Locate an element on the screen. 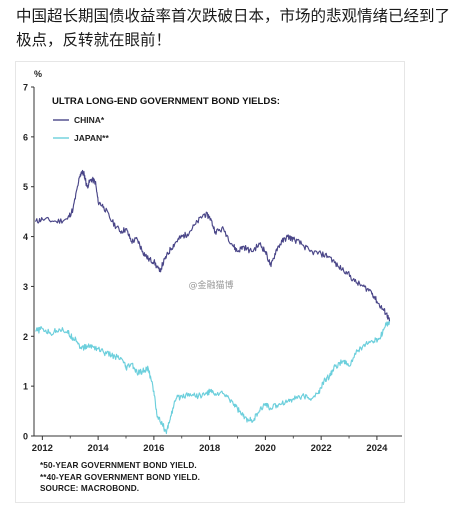 The image size is (470, 511). legend-label-japan: JAPAN** is located at coordinates (91, 138).